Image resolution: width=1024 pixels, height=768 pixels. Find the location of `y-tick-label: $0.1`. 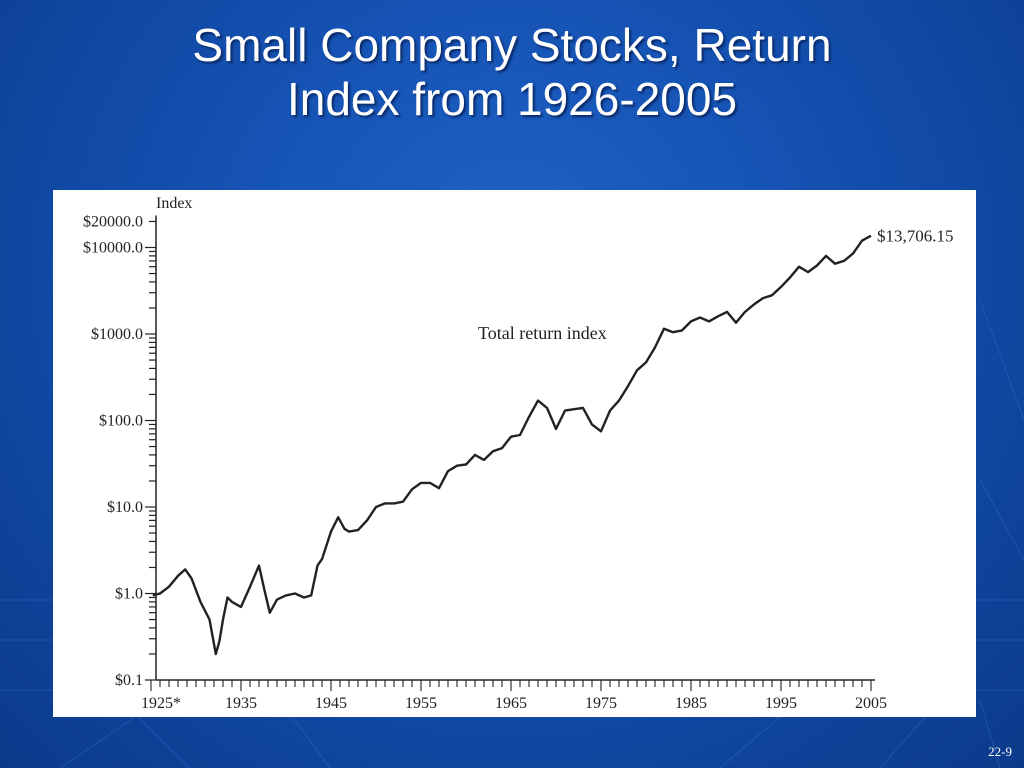

y-tick-label: $0.1 is located at coordinates (129, 680).